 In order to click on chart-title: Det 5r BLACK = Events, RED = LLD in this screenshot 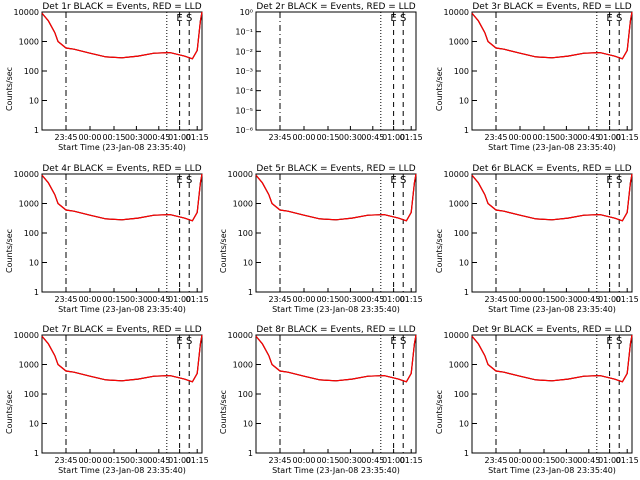, I will do `click(335, 169)`.